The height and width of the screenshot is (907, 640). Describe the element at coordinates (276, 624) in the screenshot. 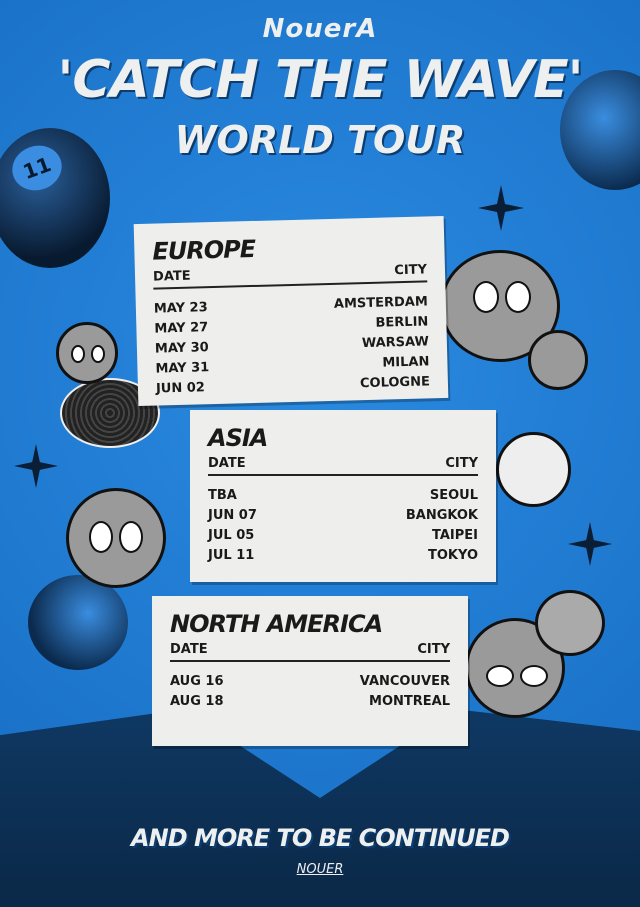

I see `region-title: NORTH AMERICA` at that location.